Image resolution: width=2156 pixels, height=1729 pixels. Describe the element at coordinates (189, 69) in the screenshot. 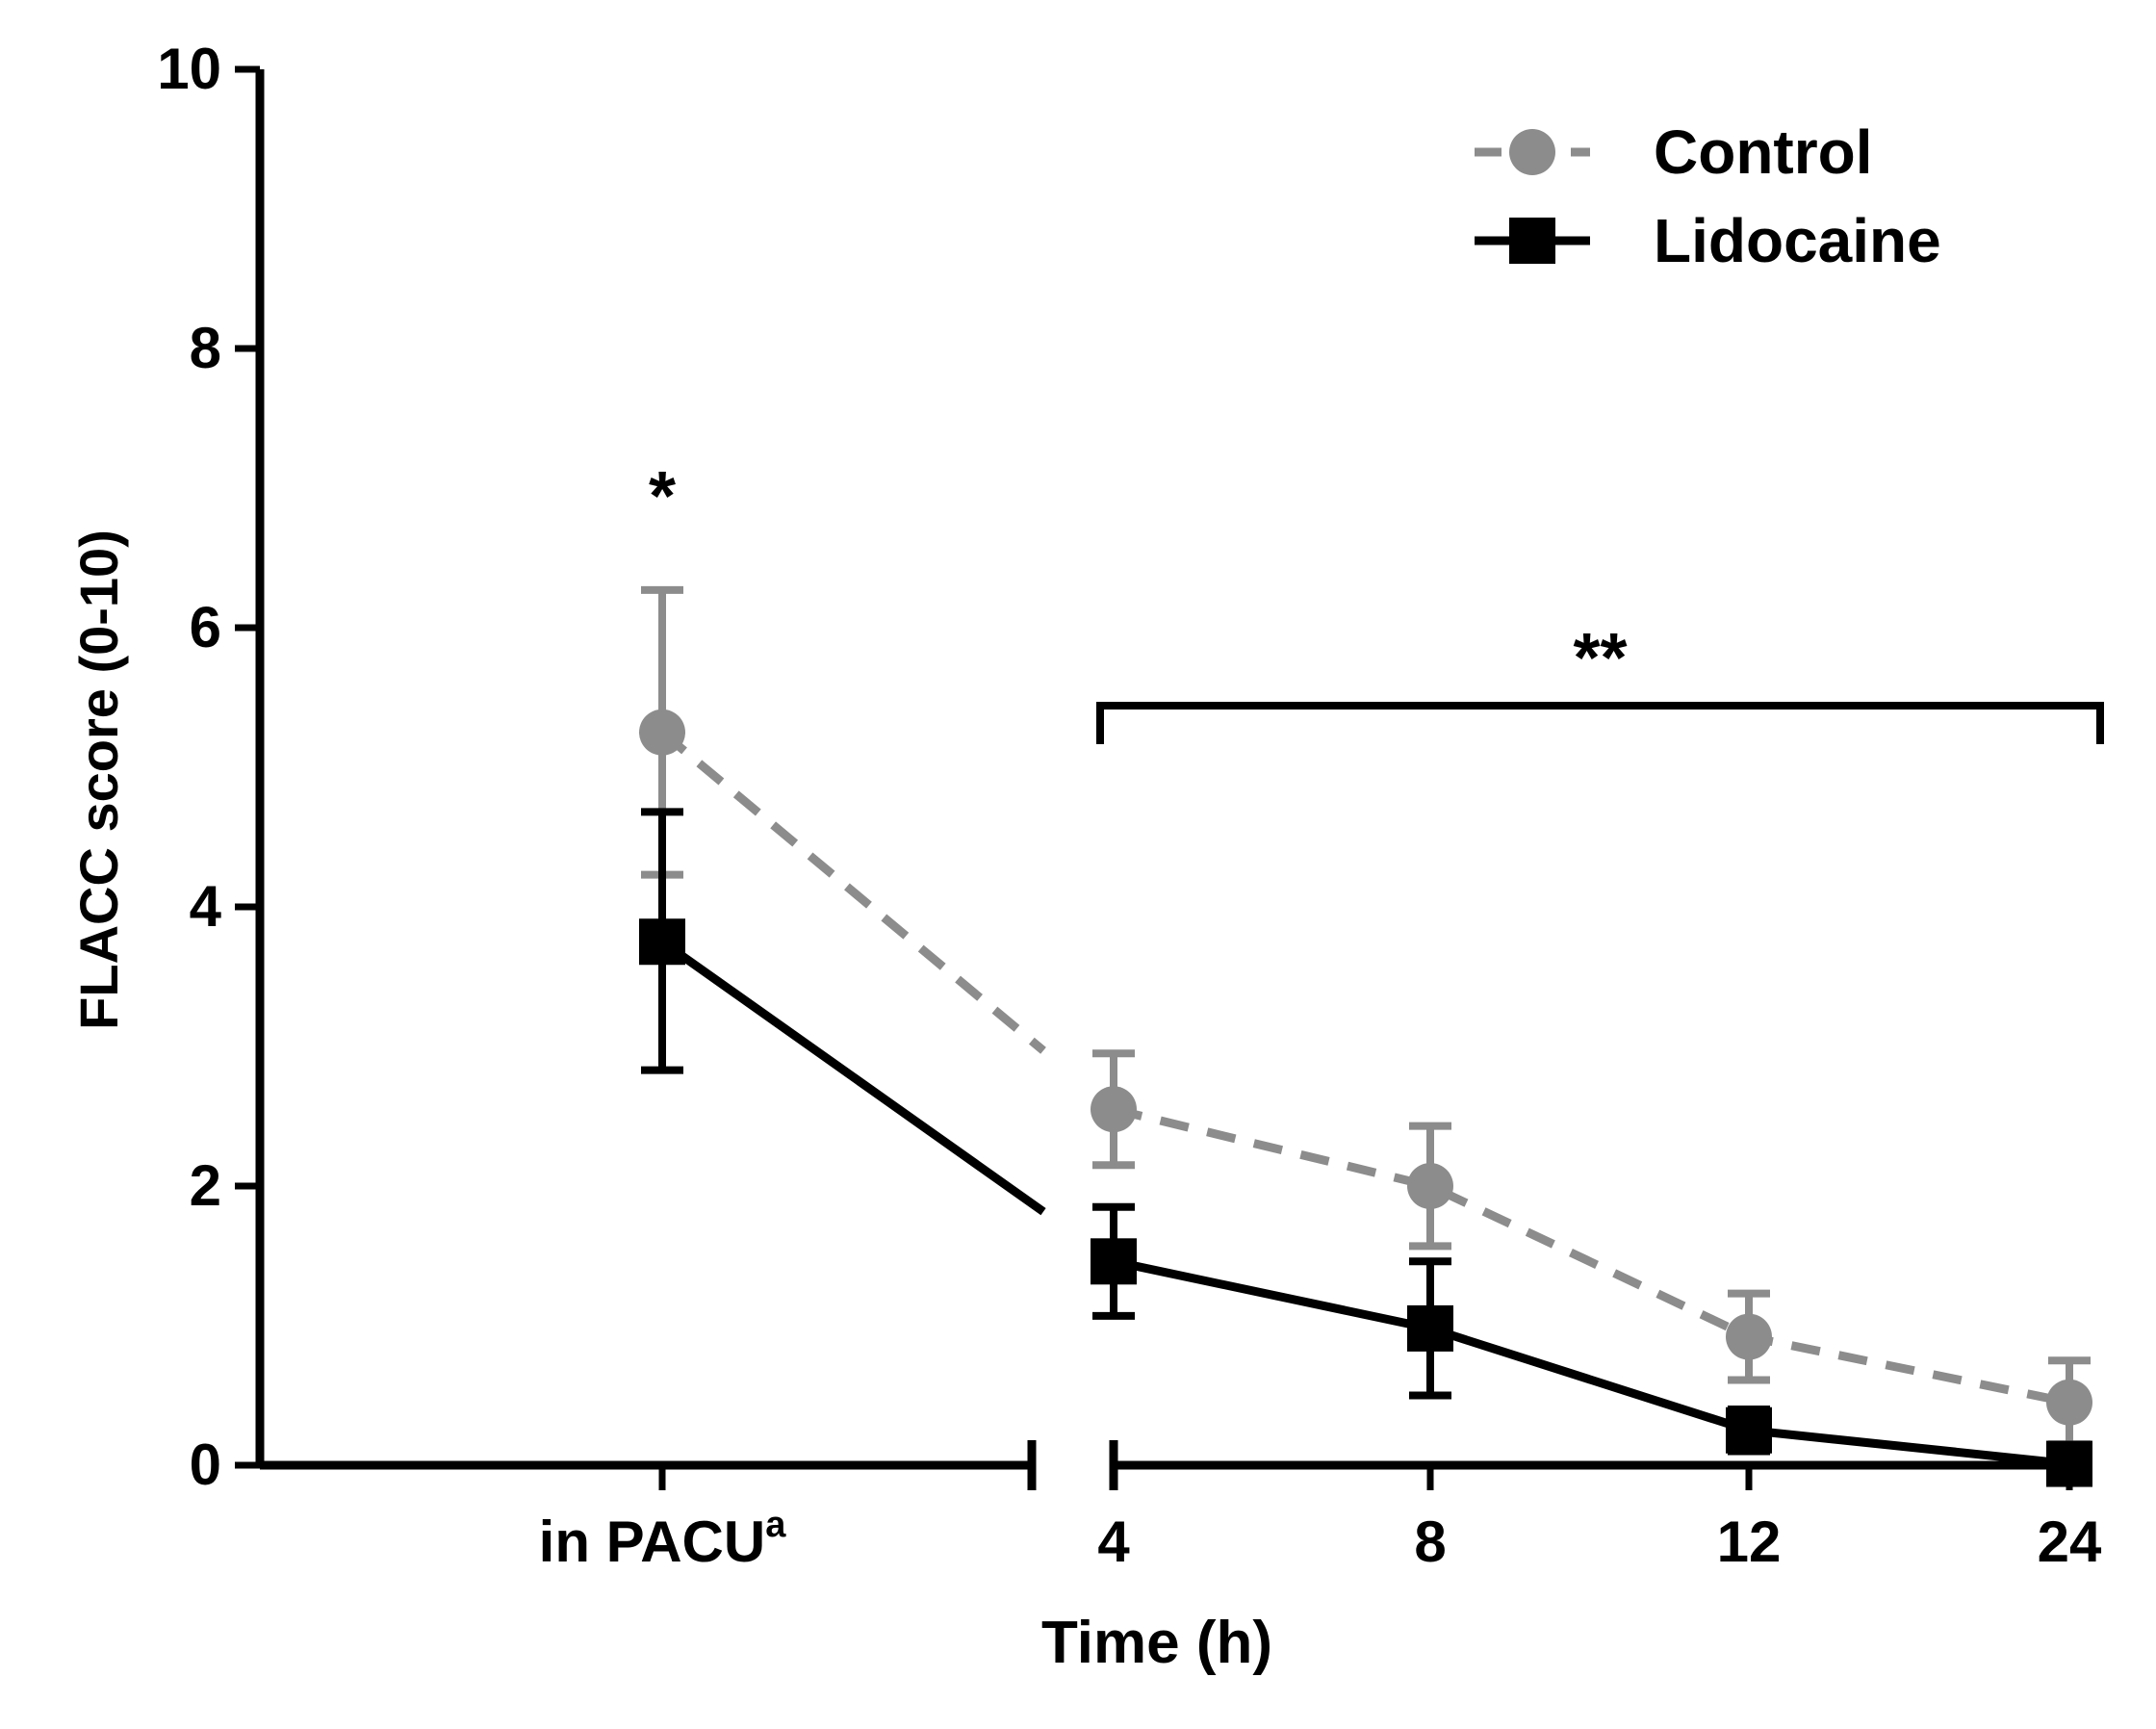

I see `y-tick-label: 10` at that location.